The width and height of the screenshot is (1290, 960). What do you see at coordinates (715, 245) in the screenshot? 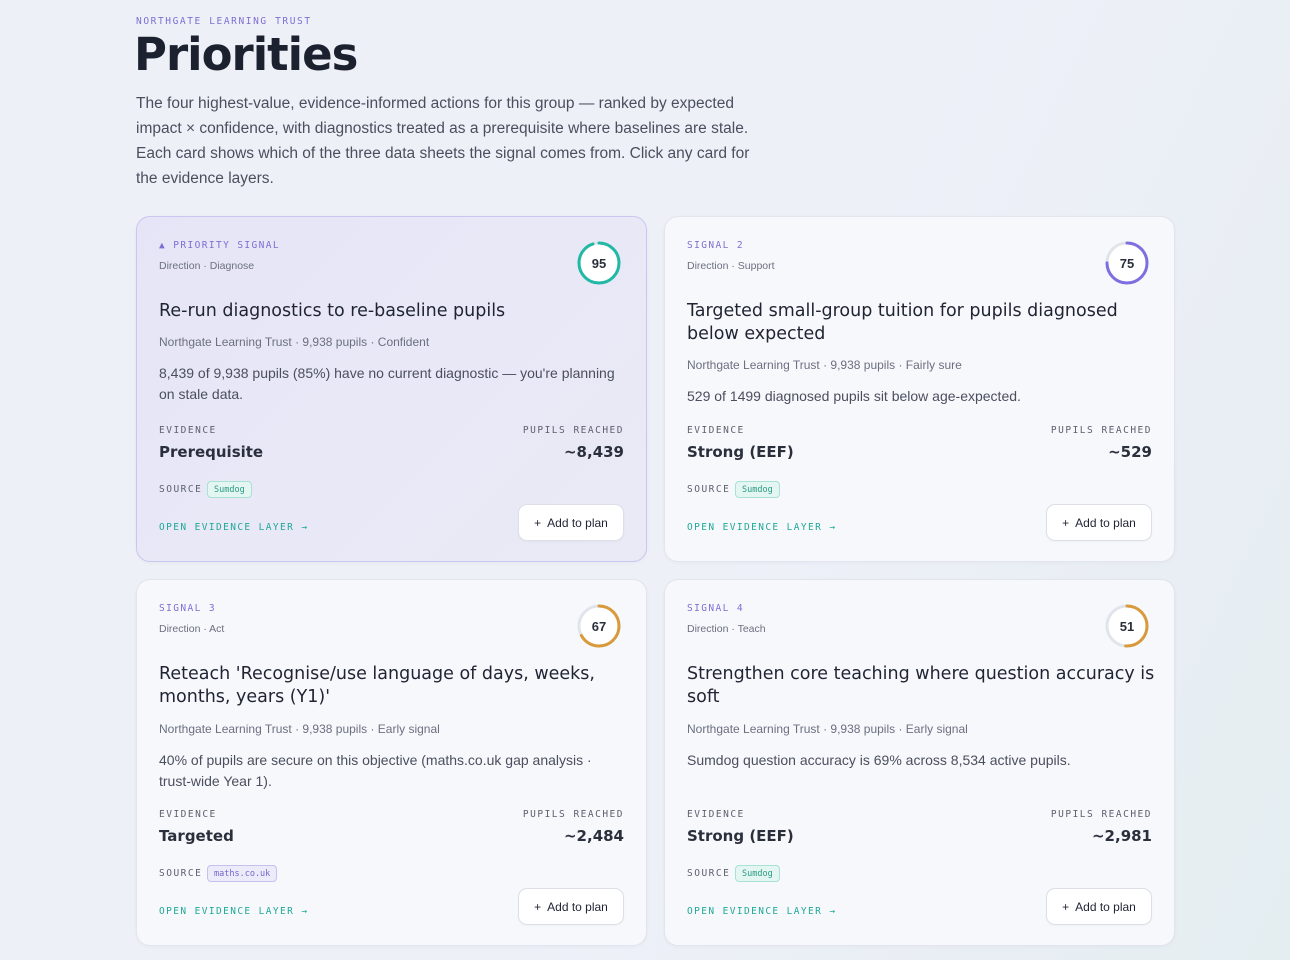
I see `signal-label: SIGNAL 2` at bounding box center [715, 245].